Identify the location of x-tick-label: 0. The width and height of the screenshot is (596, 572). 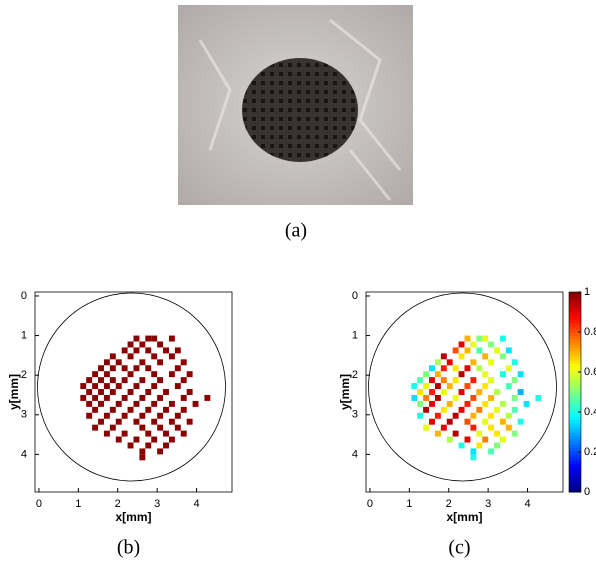
(370, 504).